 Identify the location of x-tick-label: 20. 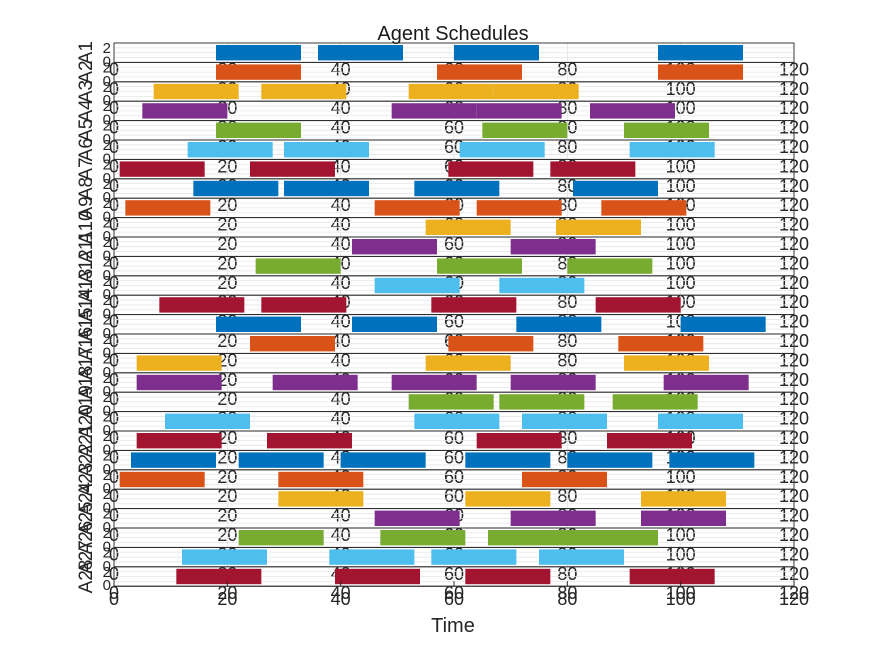
(227, 599).